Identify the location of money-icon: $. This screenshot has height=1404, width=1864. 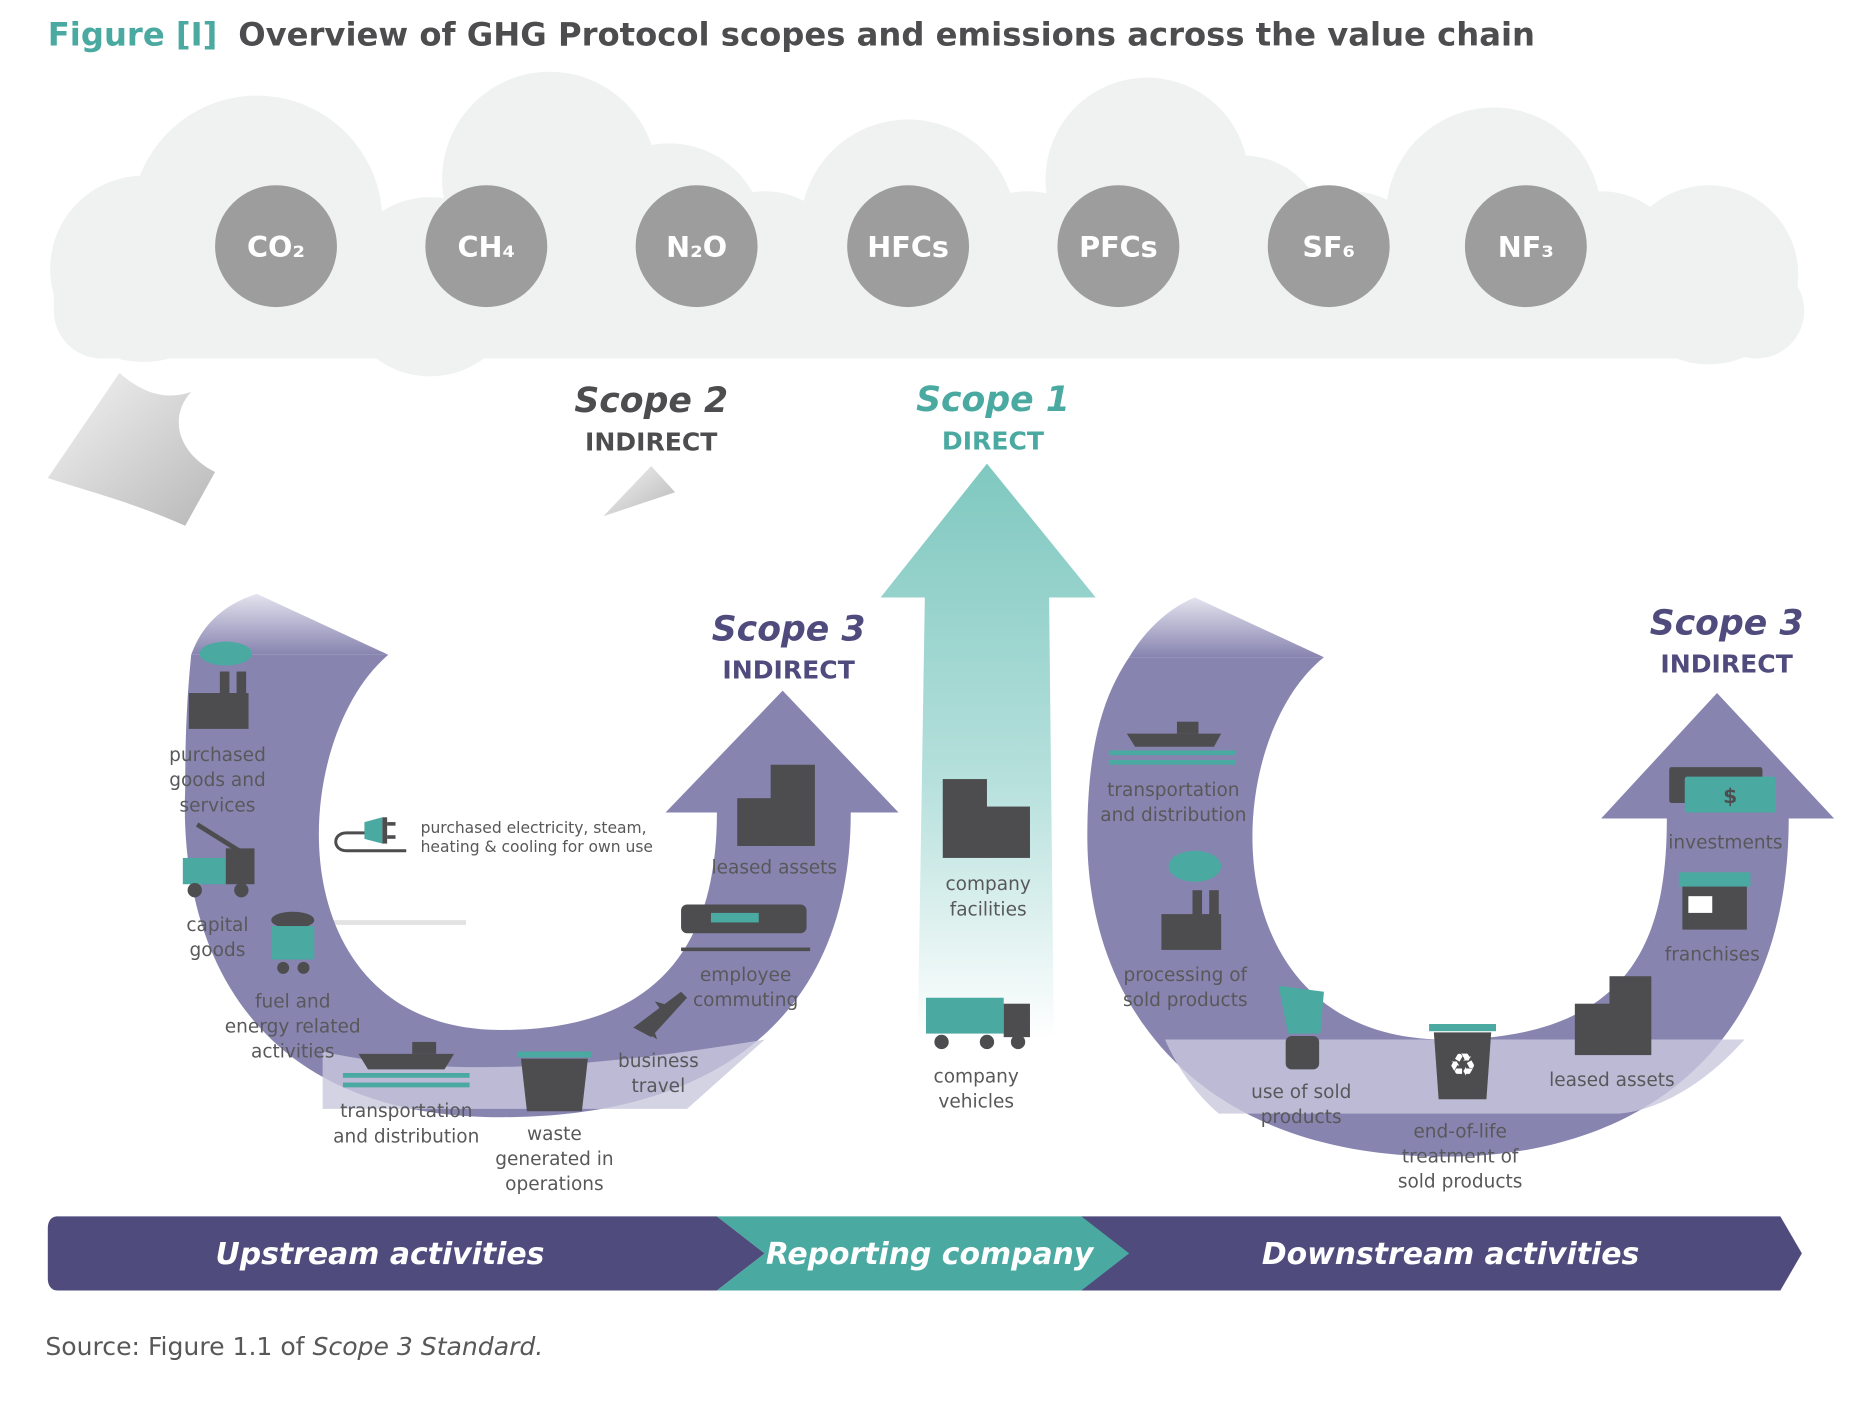
(1722, 790).